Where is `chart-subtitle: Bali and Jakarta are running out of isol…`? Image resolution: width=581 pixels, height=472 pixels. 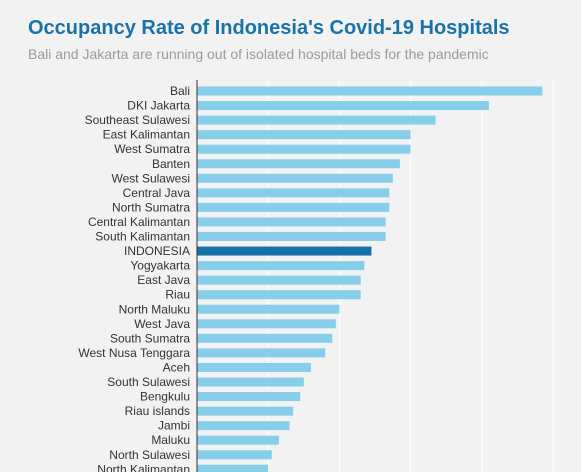 chart-subtitle: Bali and Jakarta are running out of isol… is located at coordinates (258, 54).